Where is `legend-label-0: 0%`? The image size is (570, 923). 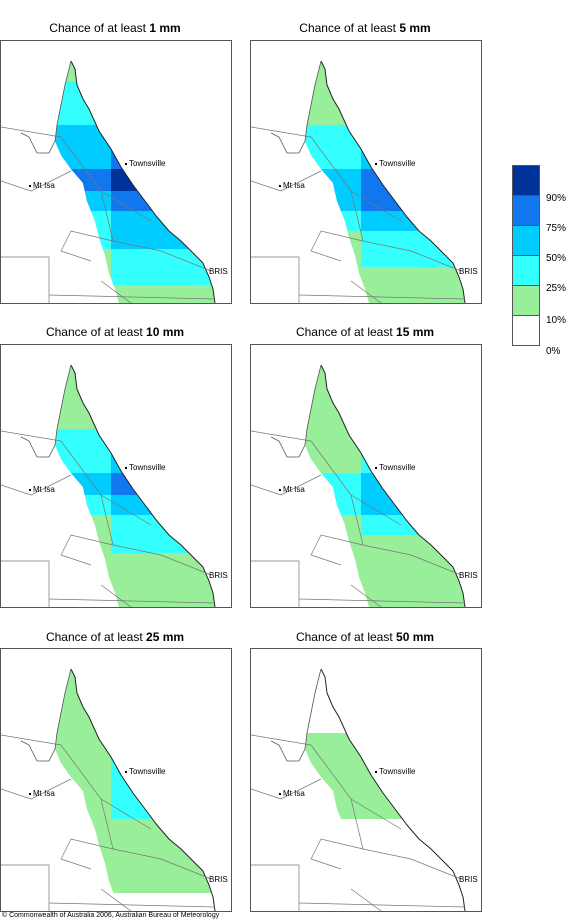
legend-label-0: 0% is located at coordinates (553, 351).